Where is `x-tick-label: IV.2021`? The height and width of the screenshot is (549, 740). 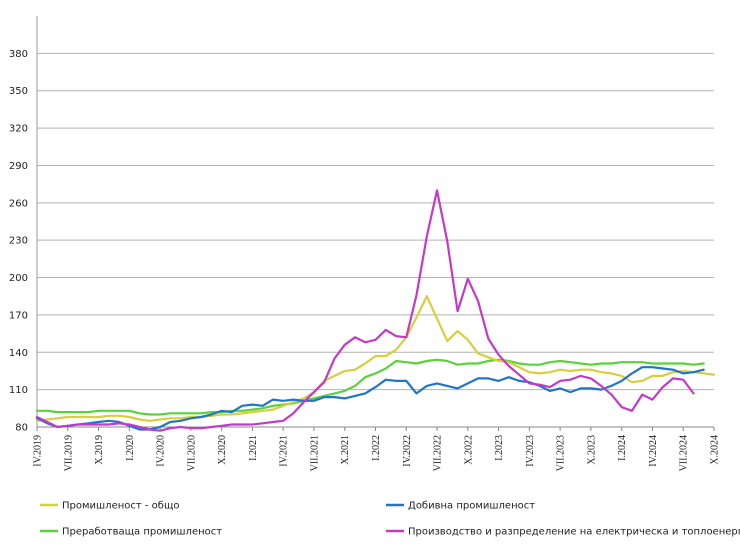 x-tick-label: IV.2021 is located at coordinates (284, 451).